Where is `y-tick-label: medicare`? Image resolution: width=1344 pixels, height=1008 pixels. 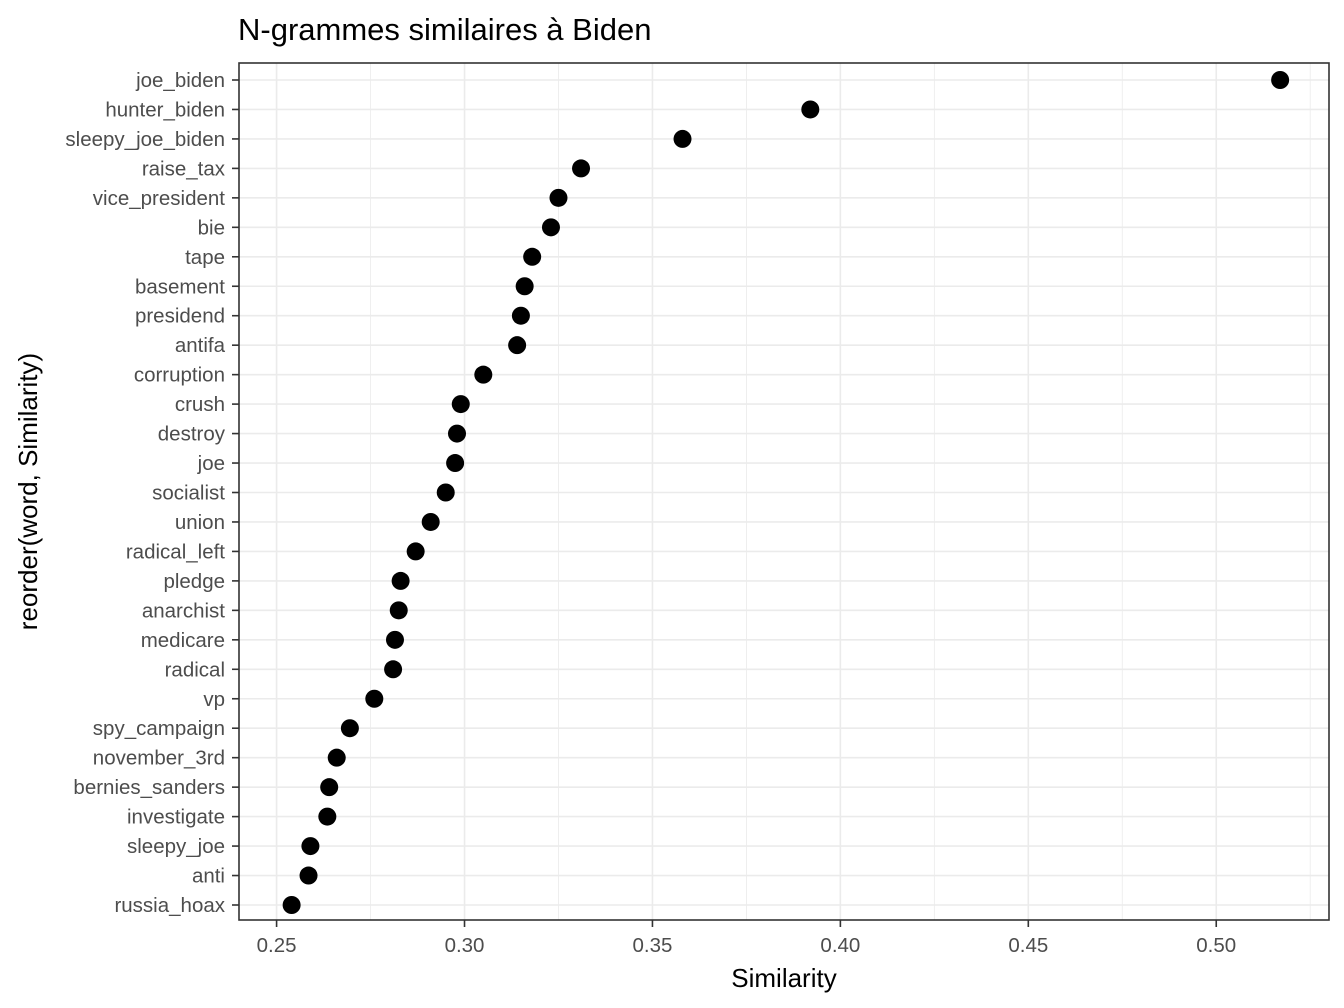 y-tick-label: medicare is located at coordinates (183, 640).